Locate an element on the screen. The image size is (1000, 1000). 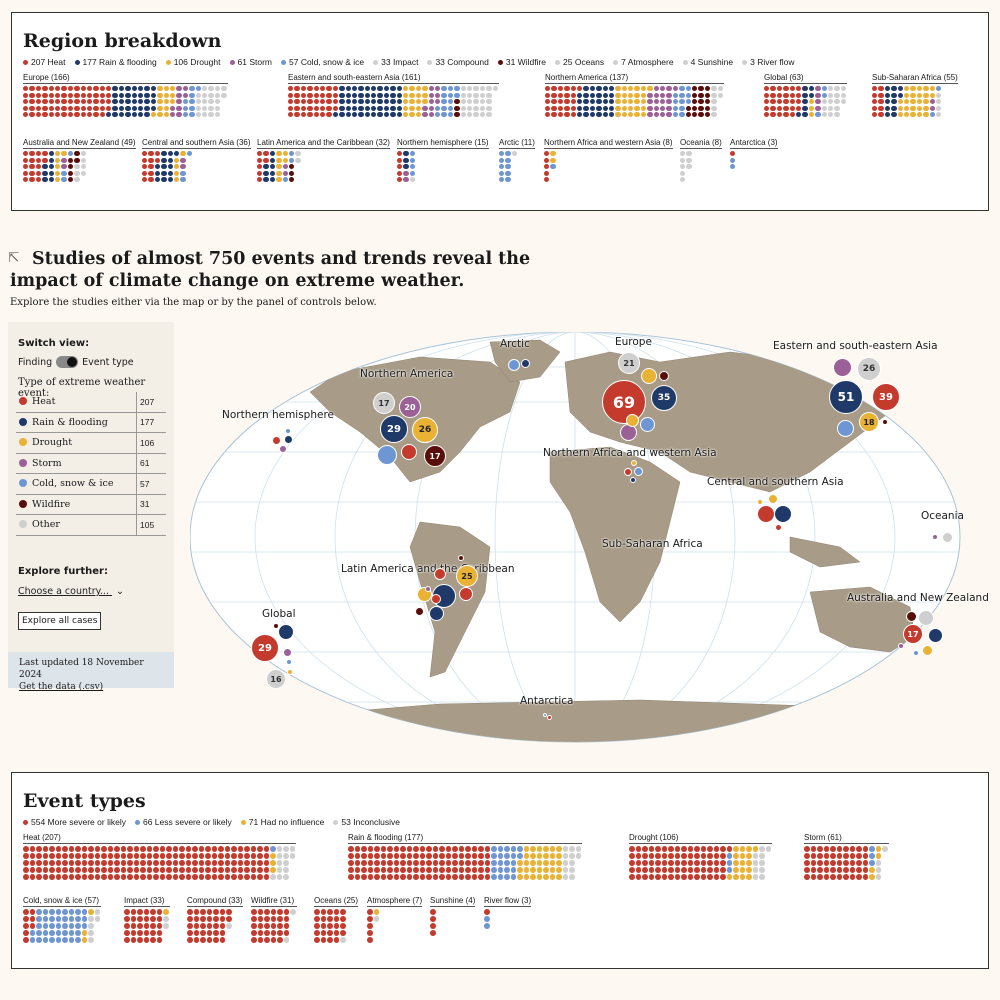
map-bubble: 69 is located at coordinates (624, 402).